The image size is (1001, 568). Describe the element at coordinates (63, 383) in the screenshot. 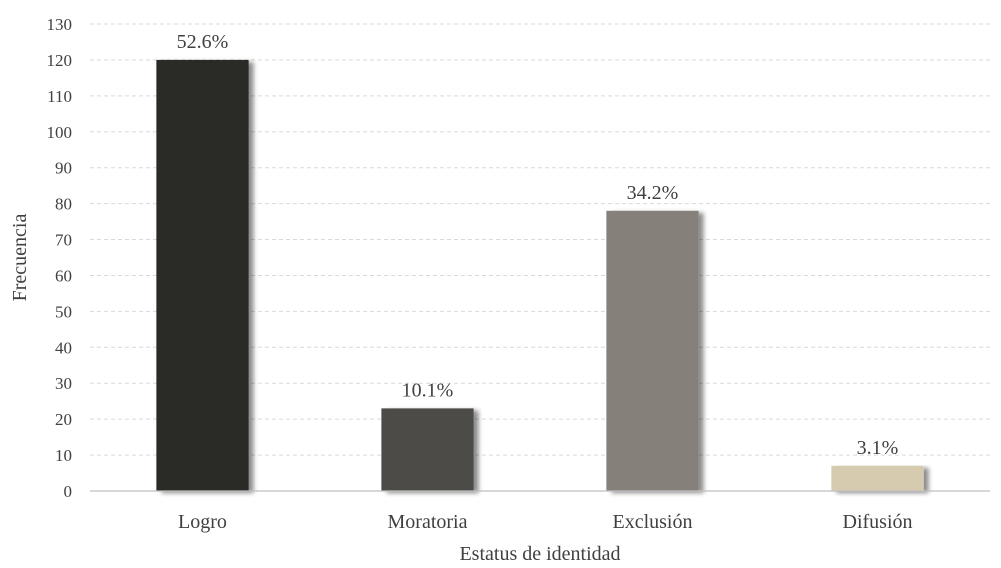

I see `y-tick-label: 30` at that location.